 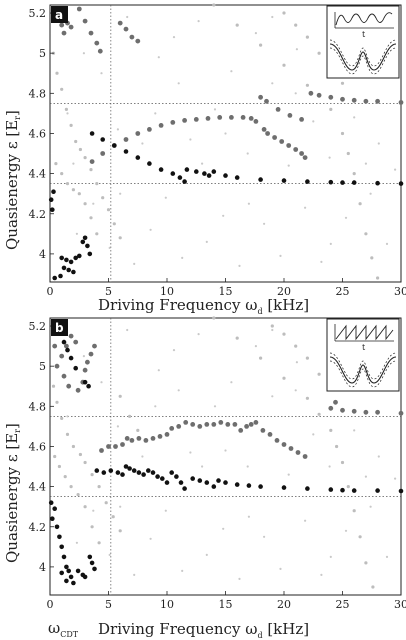 I want to click on inset-potential-upper-a, so click(x=363, y=53).